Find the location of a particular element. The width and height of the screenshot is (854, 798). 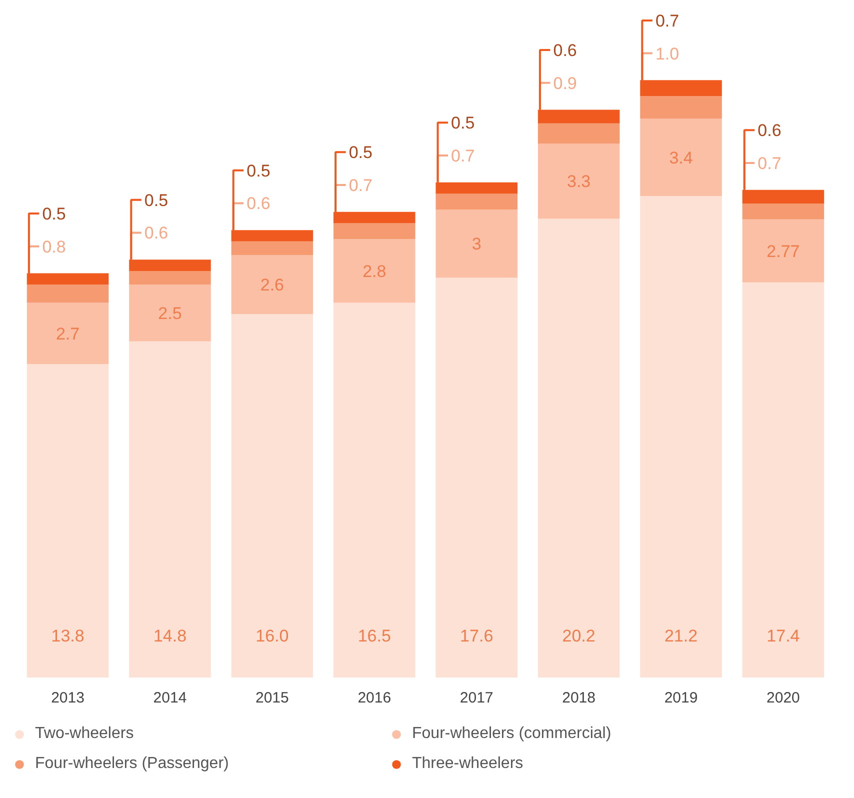

data-label: 3 is located at coordinates (477, 244).